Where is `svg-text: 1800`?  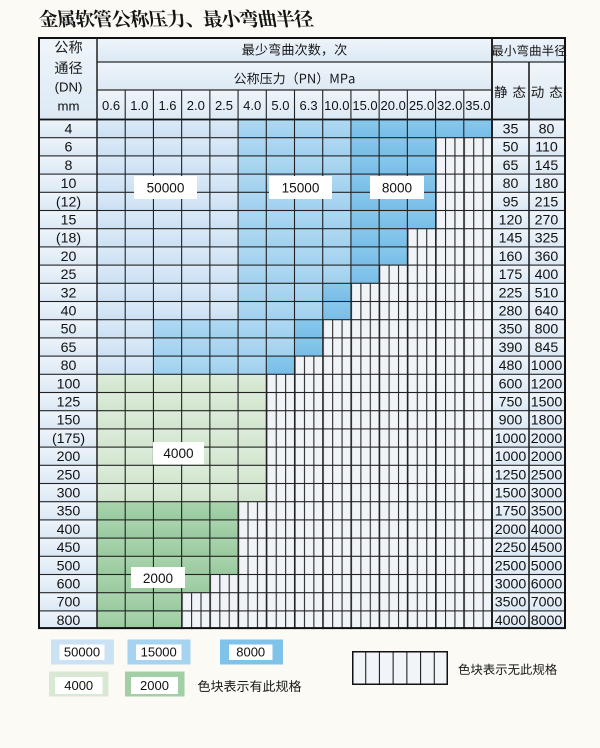 svg-text: 1800 is located at coordinates (547, 421).